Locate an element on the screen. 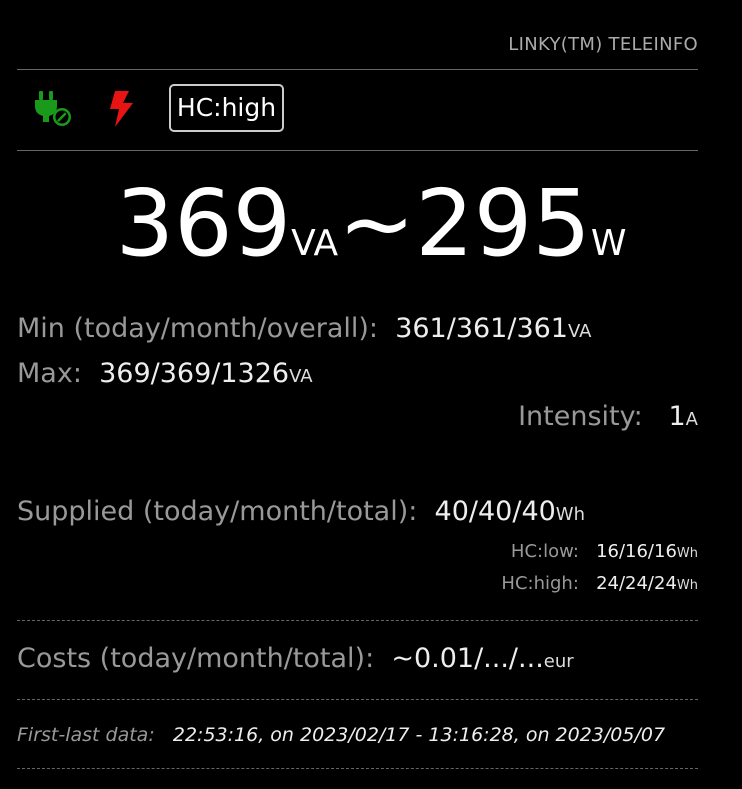 The image size is (742, 789). min-value: 361/361/361 is located at coordinates (481, 328).